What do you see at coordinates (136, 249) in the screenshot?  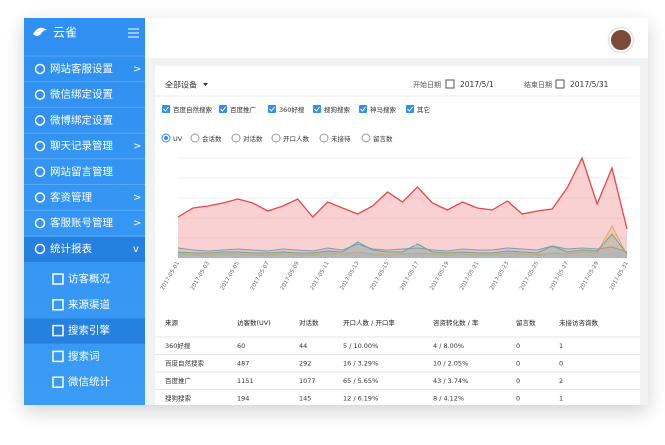 I see `menu-arrow: v` at bounding box center [136, 249].